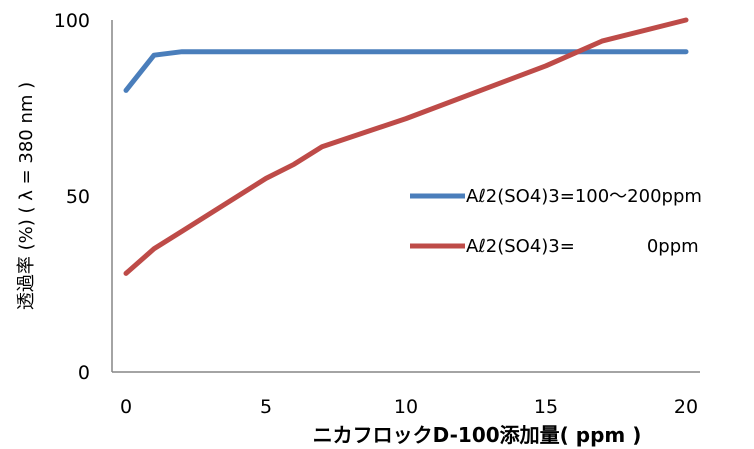  What do you see at coordinates (556, 221) in the screenshot?
I see `legend: Aℓ2(SO4)3=100～200ppm Aℓ2(SO4)3= 0ppm` at bounding box center [556, 221].